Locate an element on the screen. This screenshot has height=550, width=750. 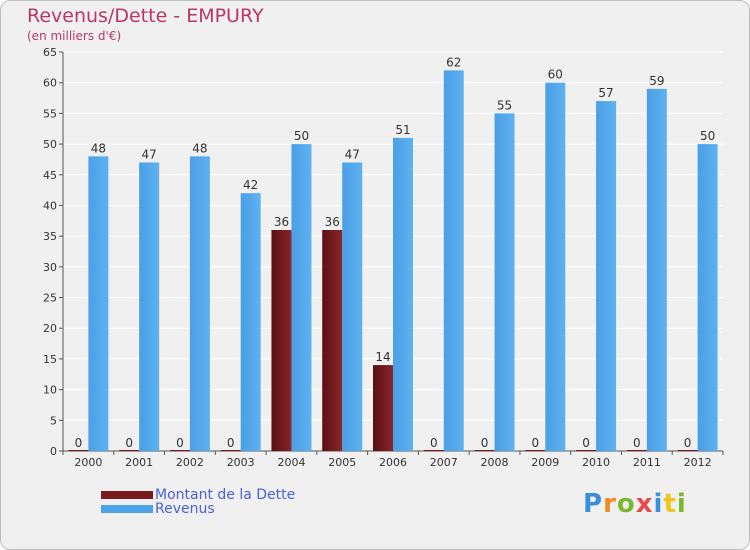
x-tick-label: 2000 is located at coordinates (88, 462).